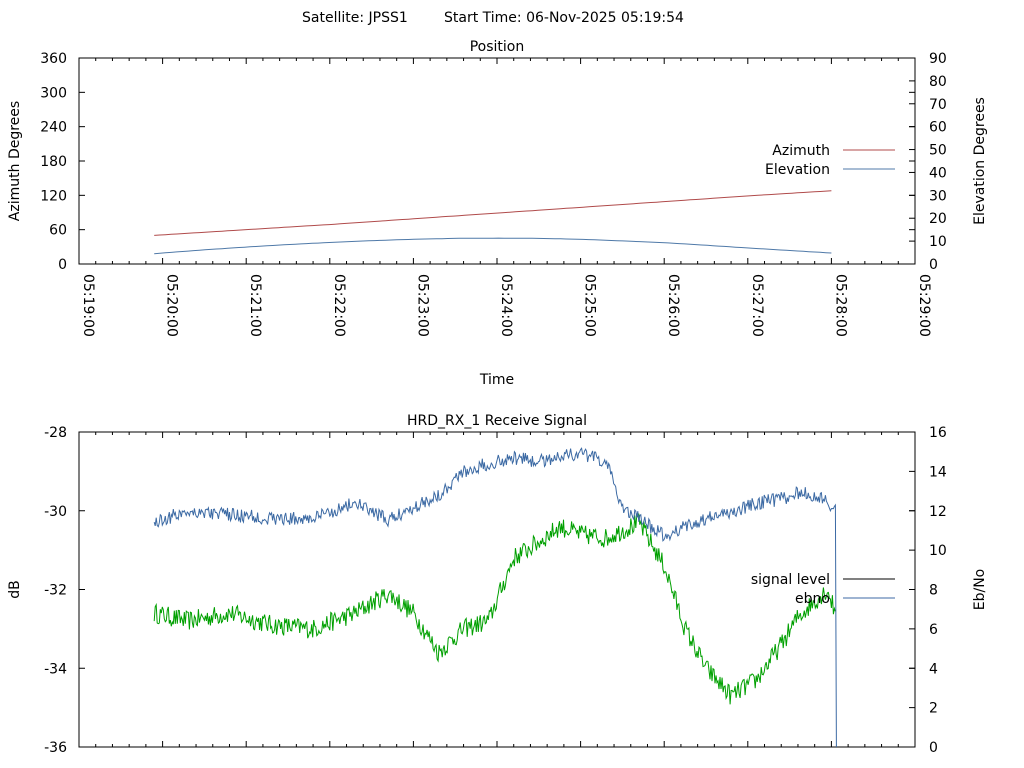  Describe the element at coordinates (55, 512) in the screenshot. I see `y-tick-label: -30` at that location.